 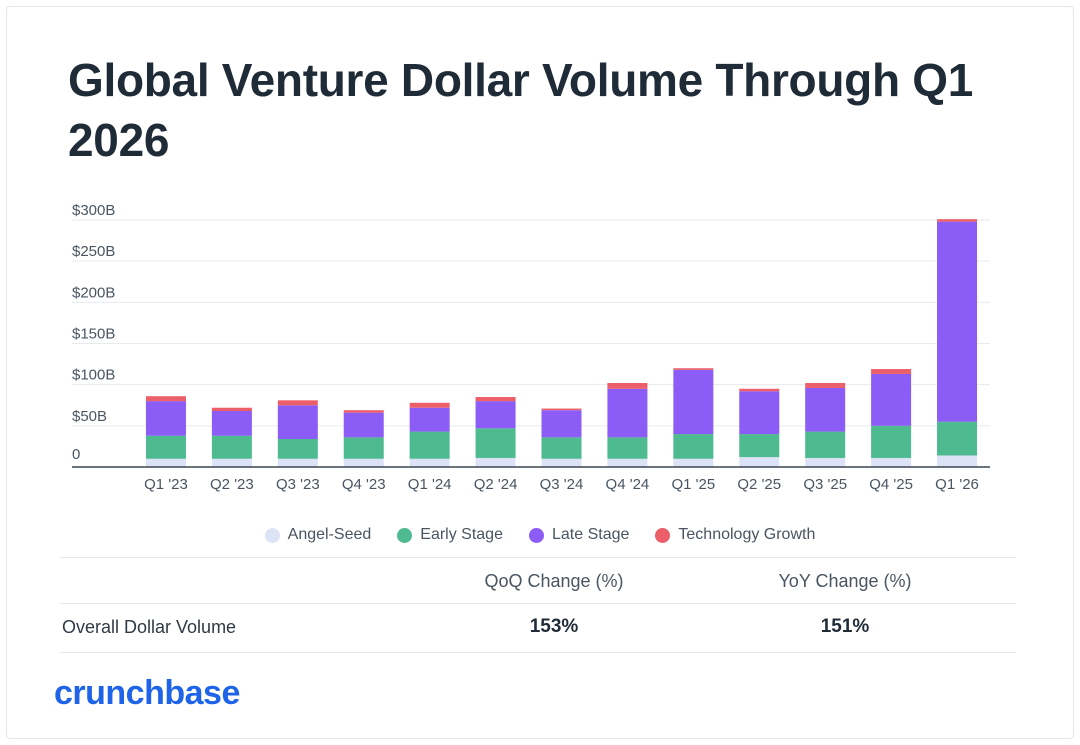 What do you see at coordinates (461, 534) in the screenshot?
I see `legend-label-early-stage: Early Stage` at bounding box center [461, 534].